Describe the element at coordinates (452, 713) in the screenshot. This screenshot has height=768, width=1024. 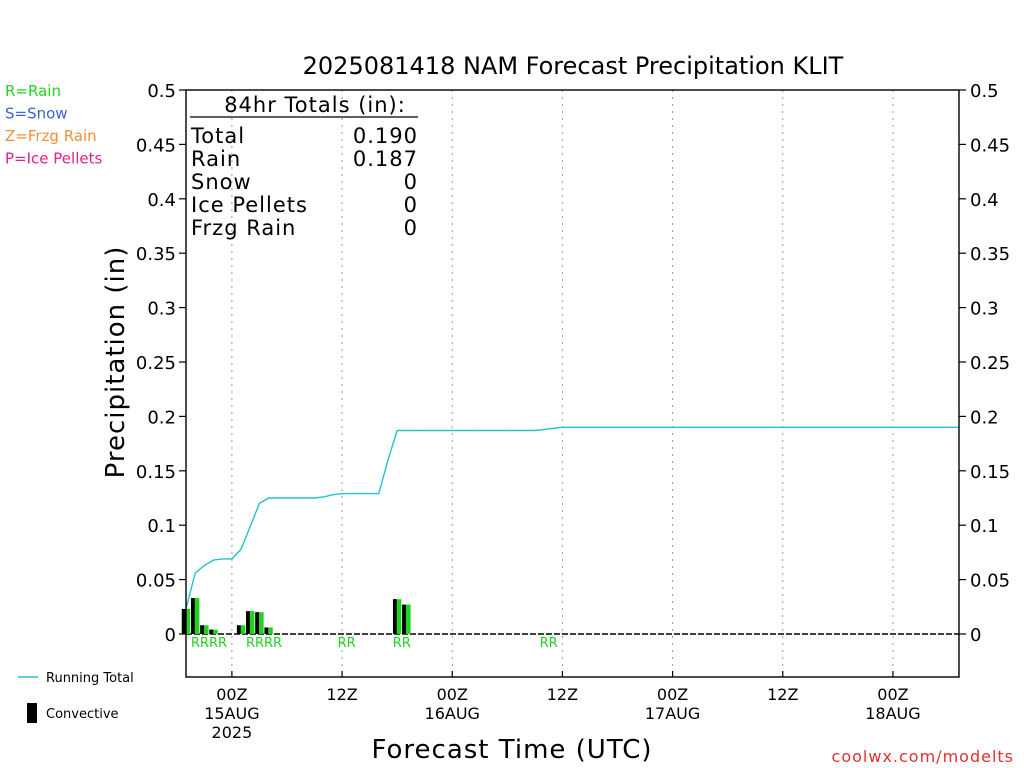
I see `xtick-label: 16AUG` at that location.